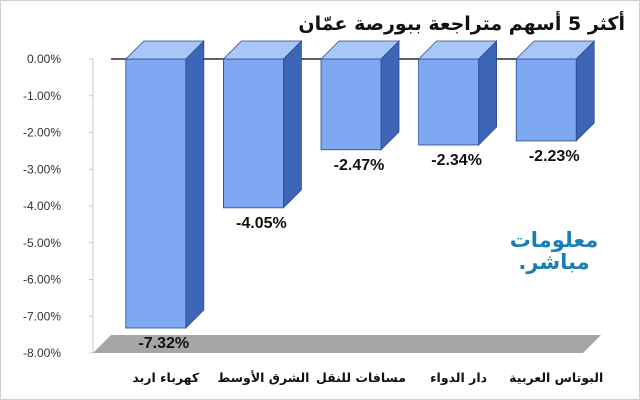 The height and width of the screenshot is (400, 640). I want to click on y-tick-label: -7.00%, so click(42, 316).